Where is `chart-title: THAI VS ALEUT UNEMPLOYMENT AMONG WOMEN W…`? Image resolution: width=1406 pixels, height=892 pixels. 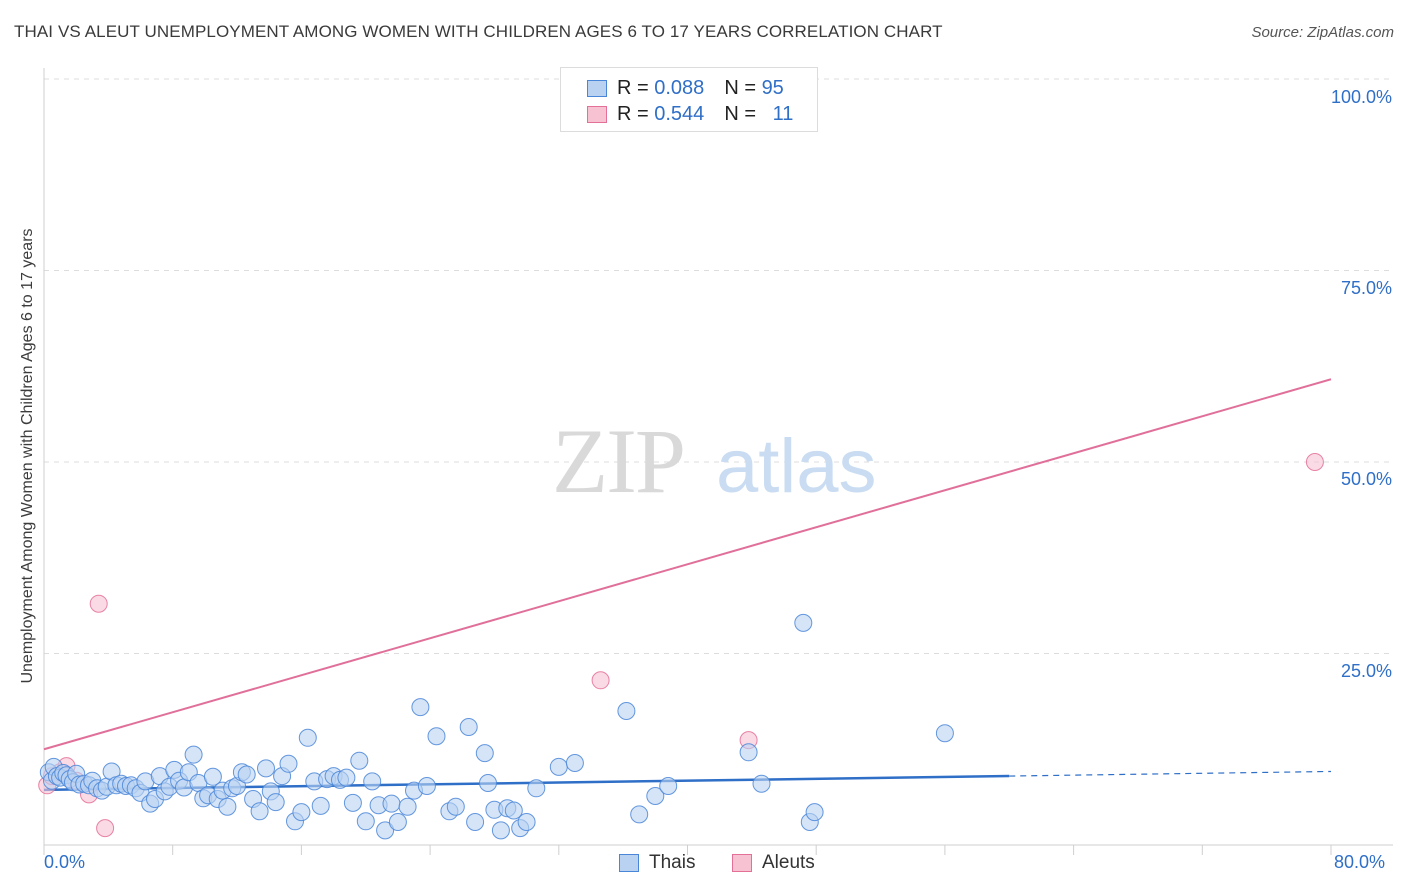
chart-title: THAI VS ALEUT UNEMPLOYMENT AMONG WOMEN W… is located at coordinates (478, 31).